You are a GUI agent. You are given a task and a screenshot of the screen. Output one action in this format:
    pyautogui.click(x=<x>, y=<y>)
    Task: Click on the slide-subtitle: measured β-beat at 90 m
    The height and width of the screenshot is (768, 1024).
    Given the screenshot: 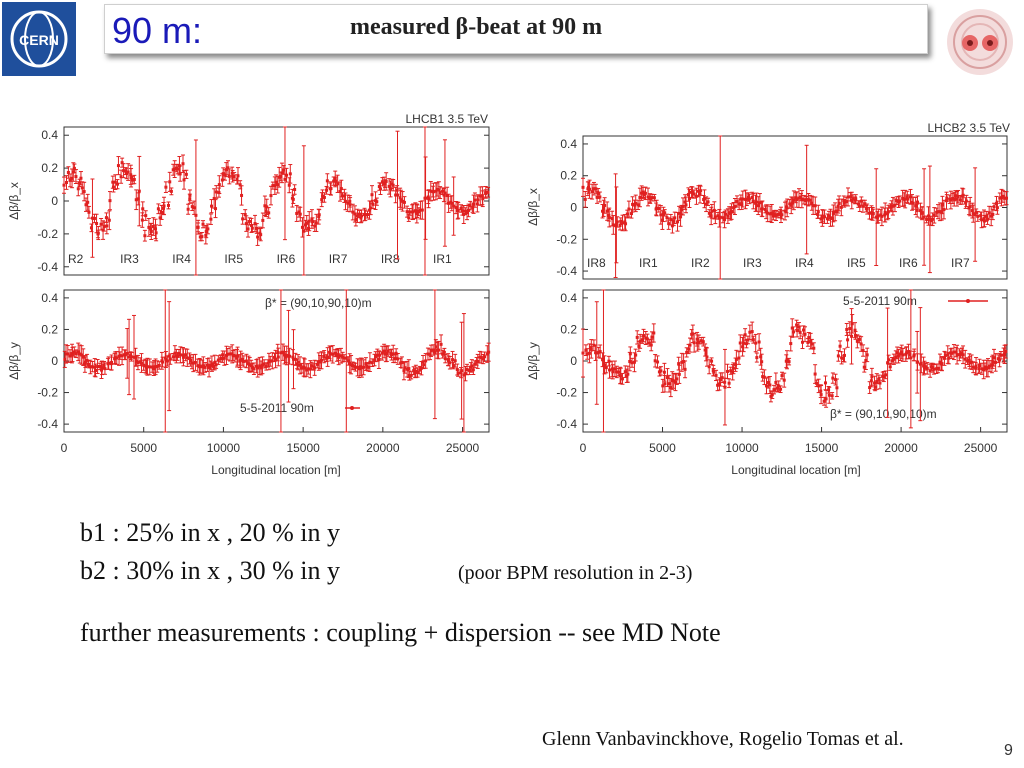 What is the action you would take?
    pyautogui.click(x=476, y=27)
    